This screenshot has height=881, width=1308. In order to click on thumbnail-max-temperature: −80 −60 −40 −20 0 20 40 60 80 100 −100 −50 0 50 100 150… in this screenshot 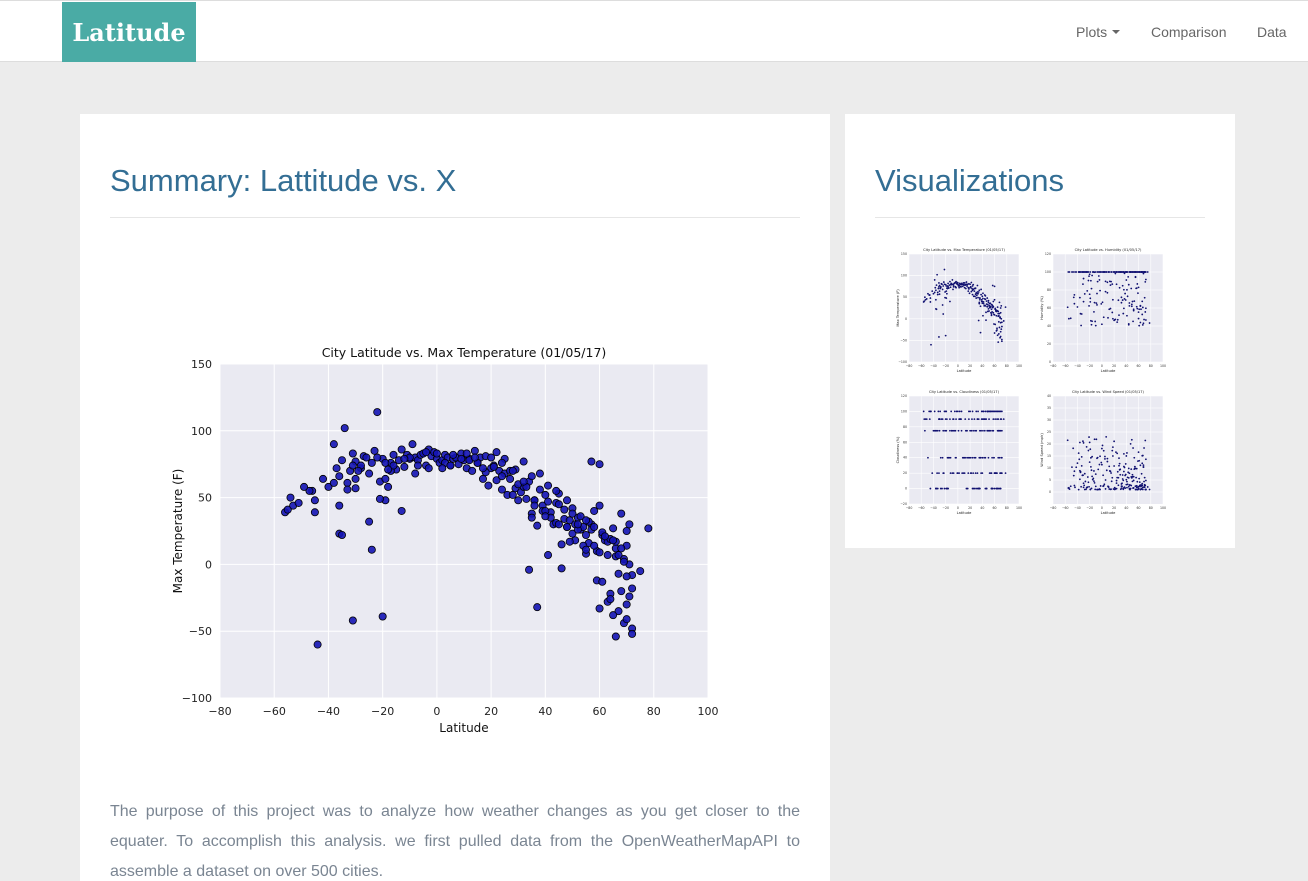, I will do `click(958, 309)`.